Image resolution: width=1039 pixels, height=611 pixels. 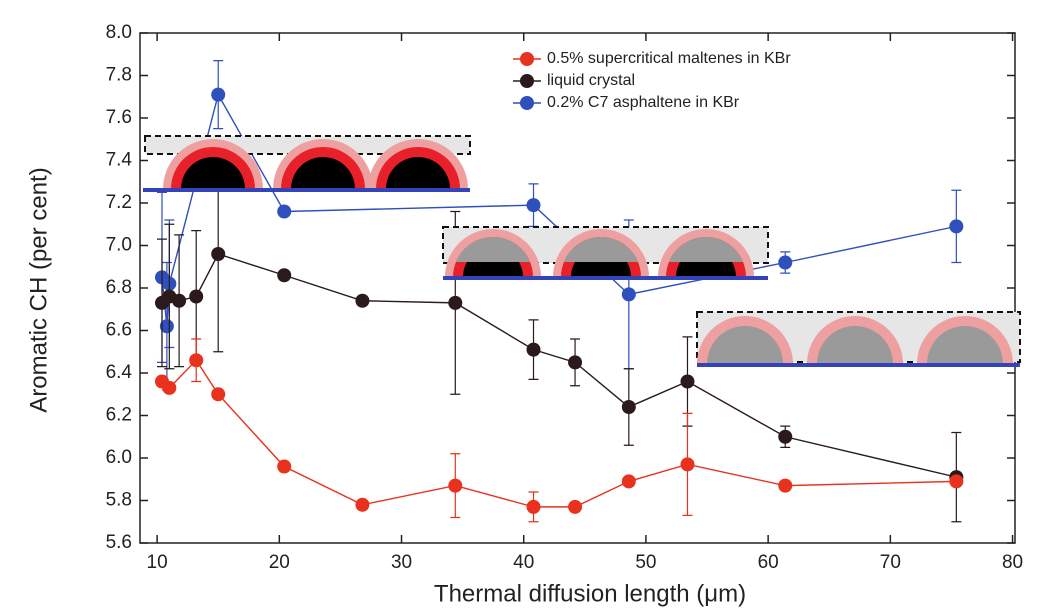 What do you see at coordinates (157, 562) in the screenshot?
I see `x-tick-label: 10` at bounding box center [157, 562].